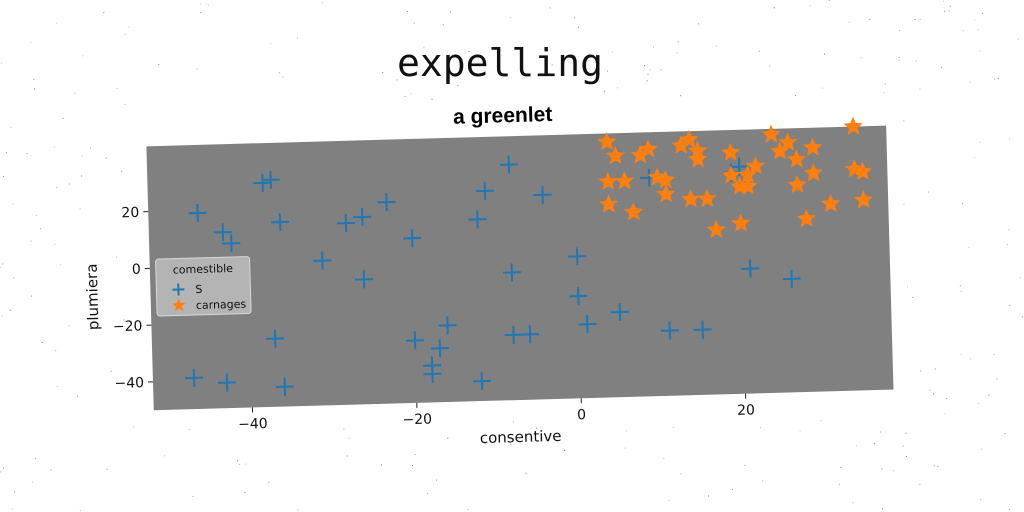 This screenshot has height=512, width=1024. Describe the element at coordinates (133, 298) in the screenshot. I see `y-axis-ticks: −40 −20 0 20` at that location.